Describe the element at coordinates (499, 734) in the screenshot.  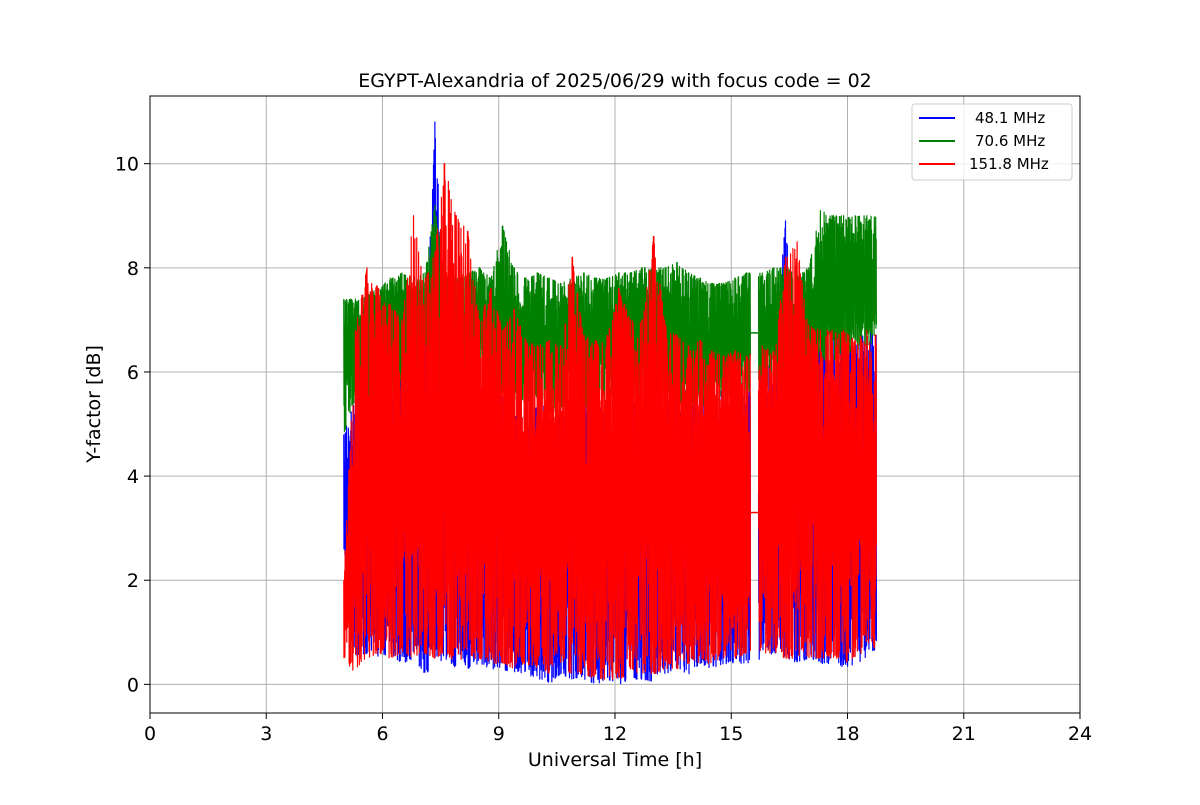
I see `x-tick-label: 9` at that location.